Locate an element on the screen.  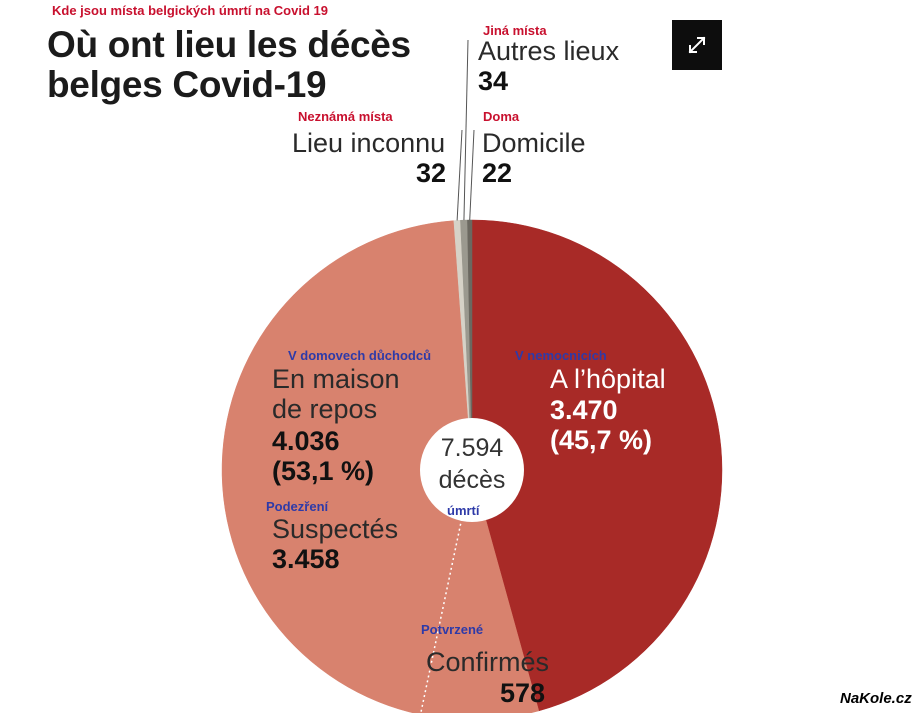
czech-label-hospital: V nemocnicích is located at coordinates (561, 355).